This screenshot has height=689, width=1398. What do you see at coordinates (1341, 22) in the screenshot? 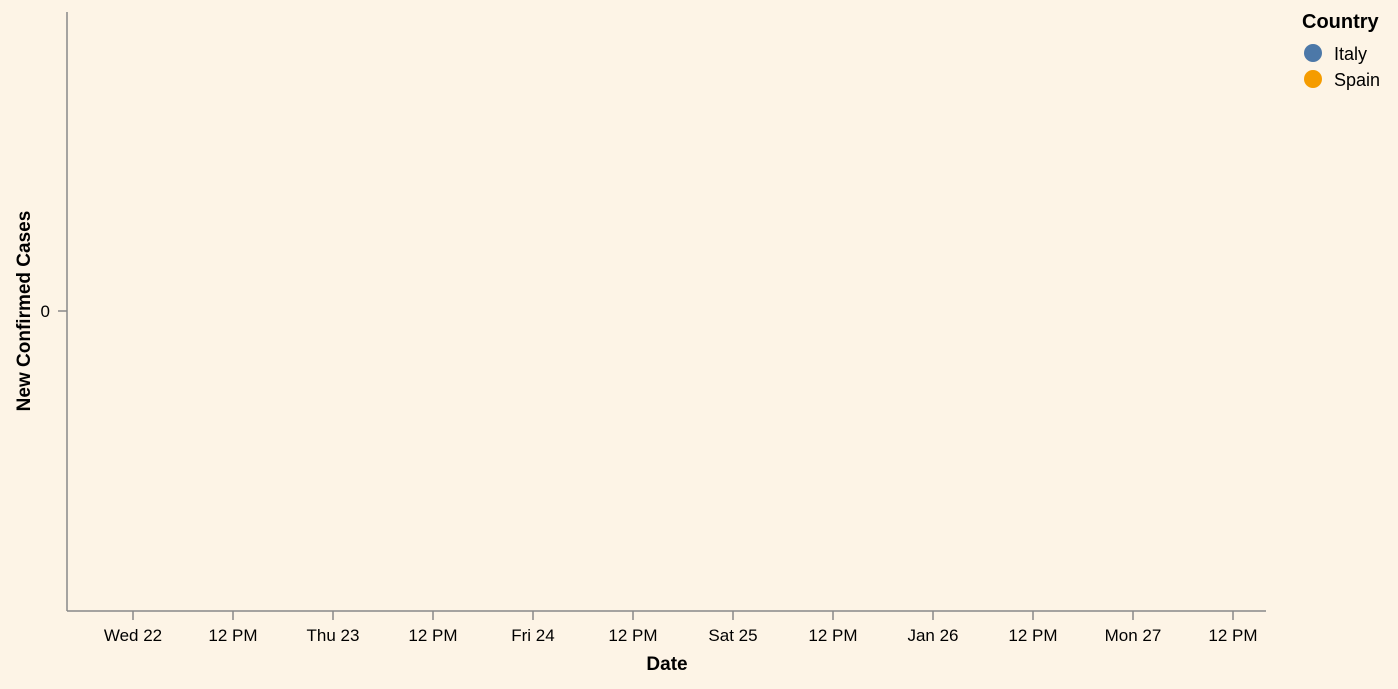
I see `legend-title: Country` at bounding box center [1341, 22].